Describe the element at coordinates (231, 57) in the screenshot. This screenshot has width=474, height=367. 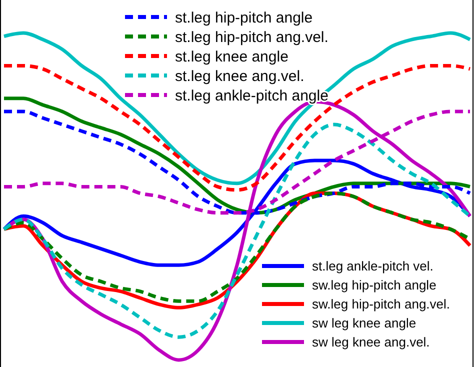
I see `legend-label: st.leg knee angle` at that location.